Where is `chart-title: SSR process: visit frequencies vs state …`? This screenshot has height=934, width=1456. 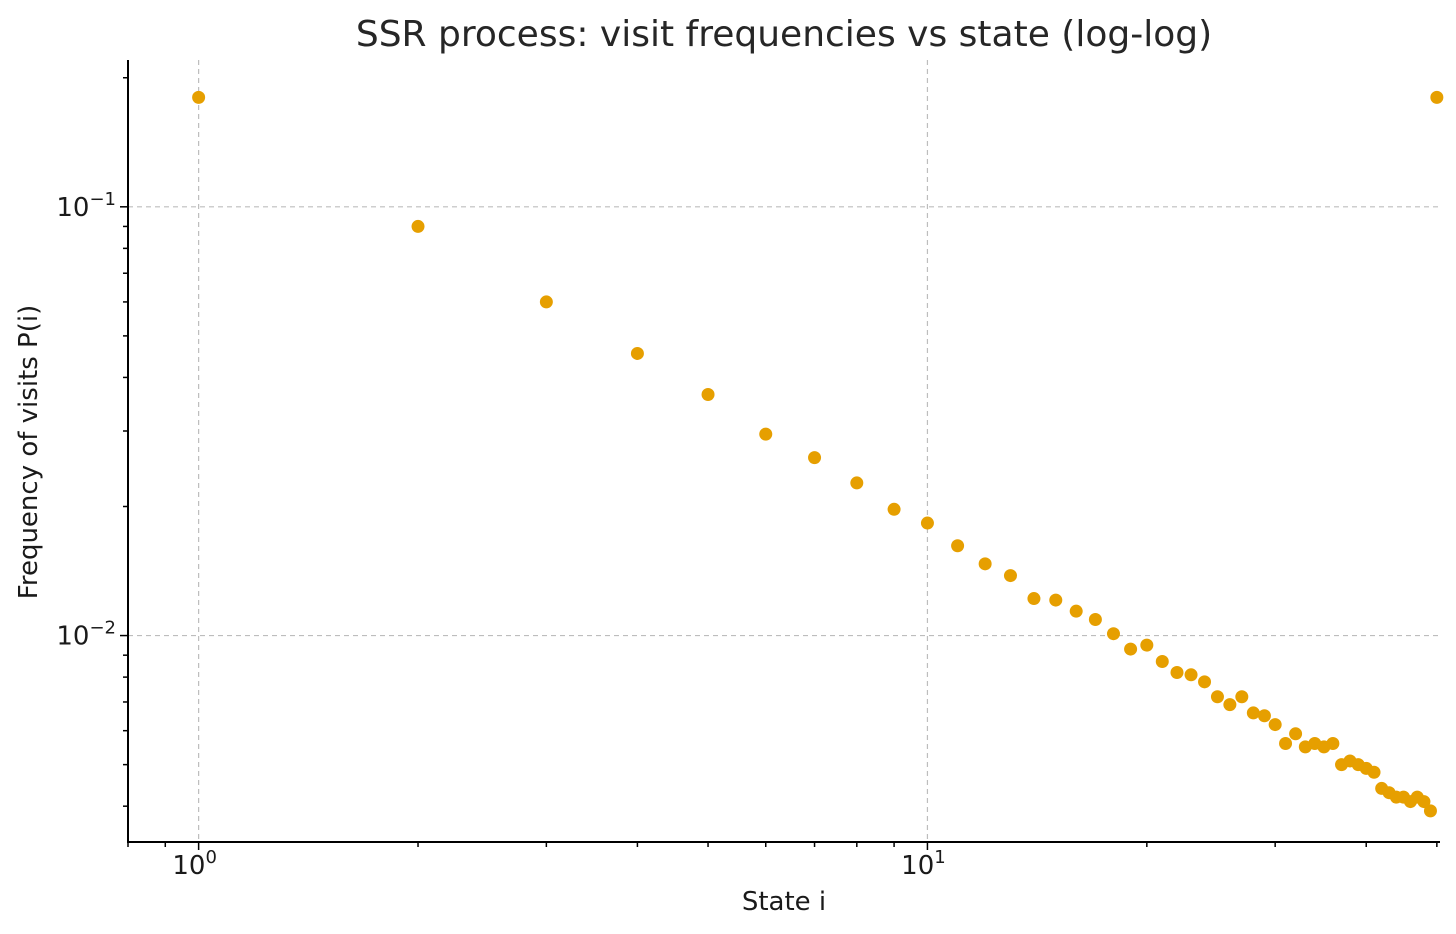 chart-title: SSR process: visit frequencies vs state … is located at coordinates (784, 34).